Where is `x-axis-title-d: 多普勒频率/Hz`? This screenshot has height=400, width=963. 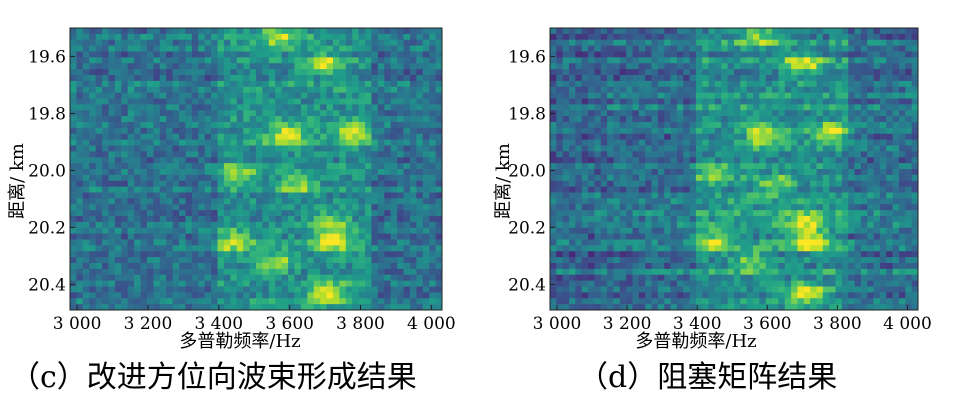 x-axis-title-d: 多普勒频率/Hz is located at coordinates (696, 341).